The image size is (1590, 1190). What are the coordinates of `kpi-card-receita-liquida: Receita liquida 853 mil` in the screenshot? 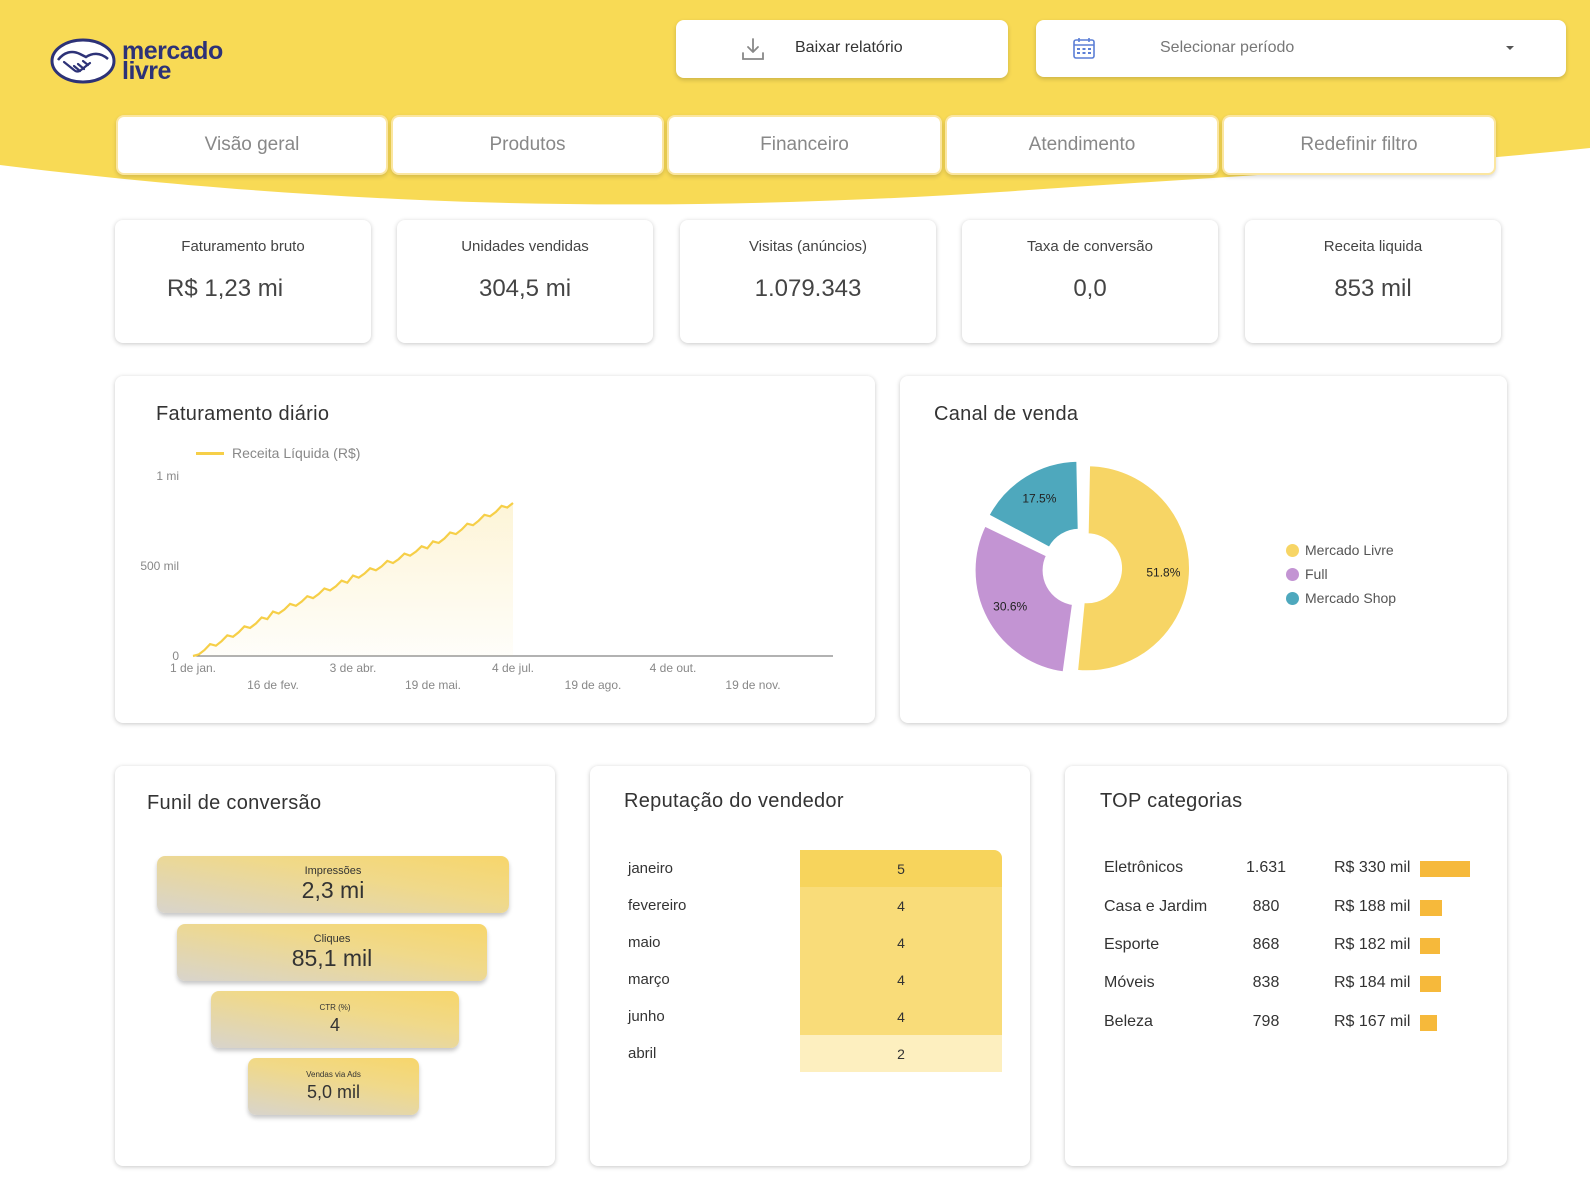 It's located at (1373, 281).